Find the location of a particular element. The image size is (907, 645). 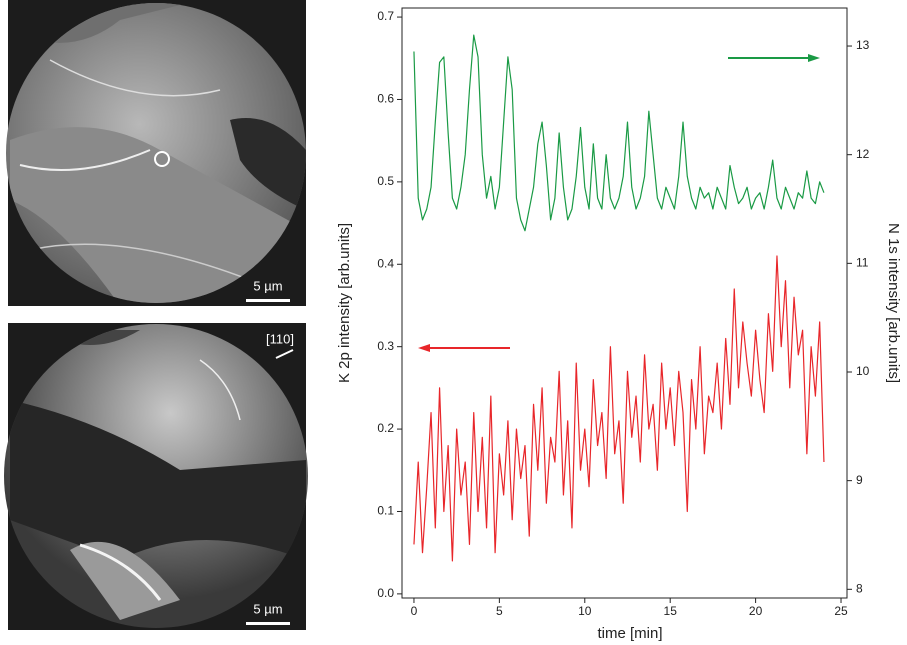

x-tick-label: 5 is located at coordinates (499, 611).